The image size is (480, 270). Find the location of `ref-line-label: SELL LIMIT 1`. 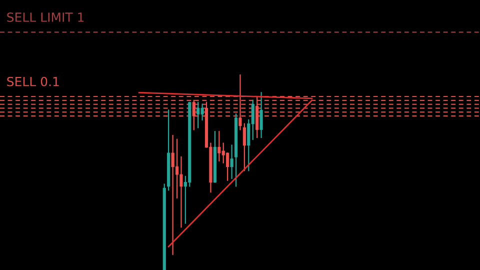

ref-line-label: SELL LIMIT 1 is located at coordinates (45, 17).